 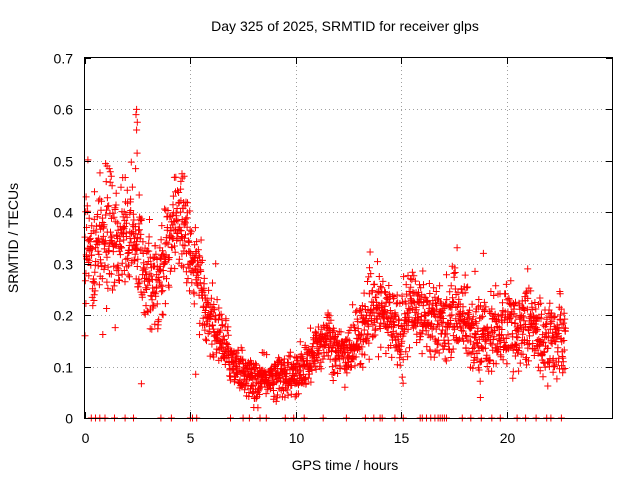 What do you see at coordinates (13, 238) in the screenshot?
I see `y-axis-label: SRMTID / TECUs` at bounding box center [13, 238].